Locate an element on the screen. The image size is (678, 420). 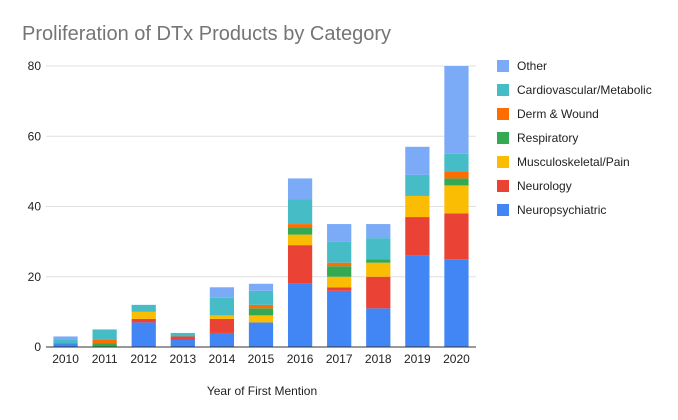
legend-label: Respiratory is located at coordinates (547, 138).